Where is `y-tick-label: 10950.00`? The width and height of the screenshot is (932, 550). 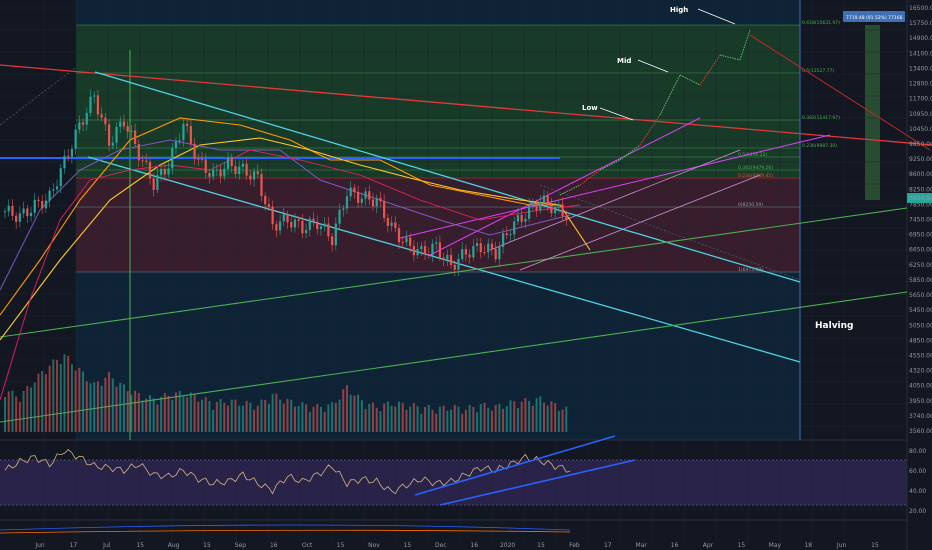 y-tick-label: 10950.00 is located at coordinates (920, 114).